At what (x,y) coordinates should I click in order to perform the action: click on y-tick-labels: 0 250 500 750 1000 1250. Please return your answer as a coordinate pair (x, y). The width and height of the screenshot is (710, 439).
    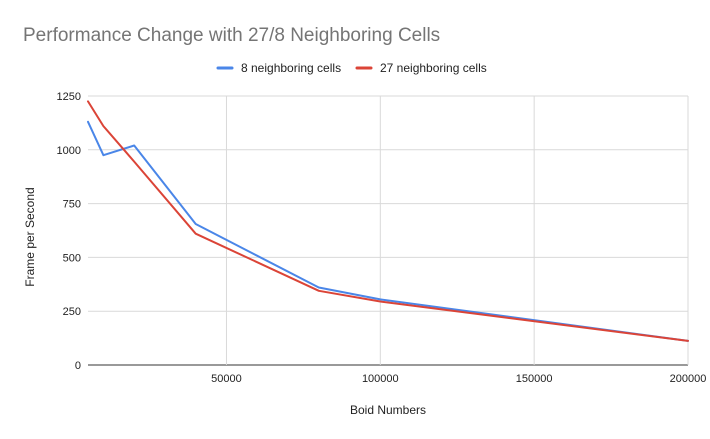
    Looking at the image, I should click on (69, 231).